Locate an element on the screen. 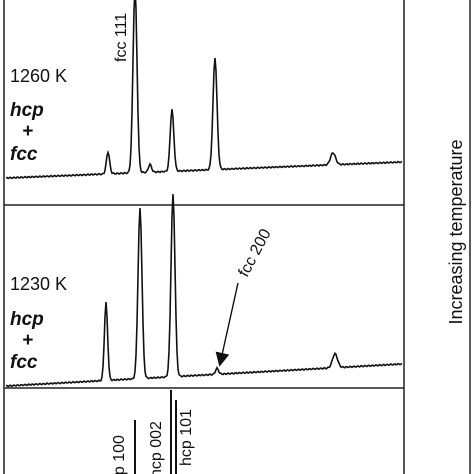 This screenshot has height=474, width=474. peak-label: fcc 111 is located at coordinates (121, 37).